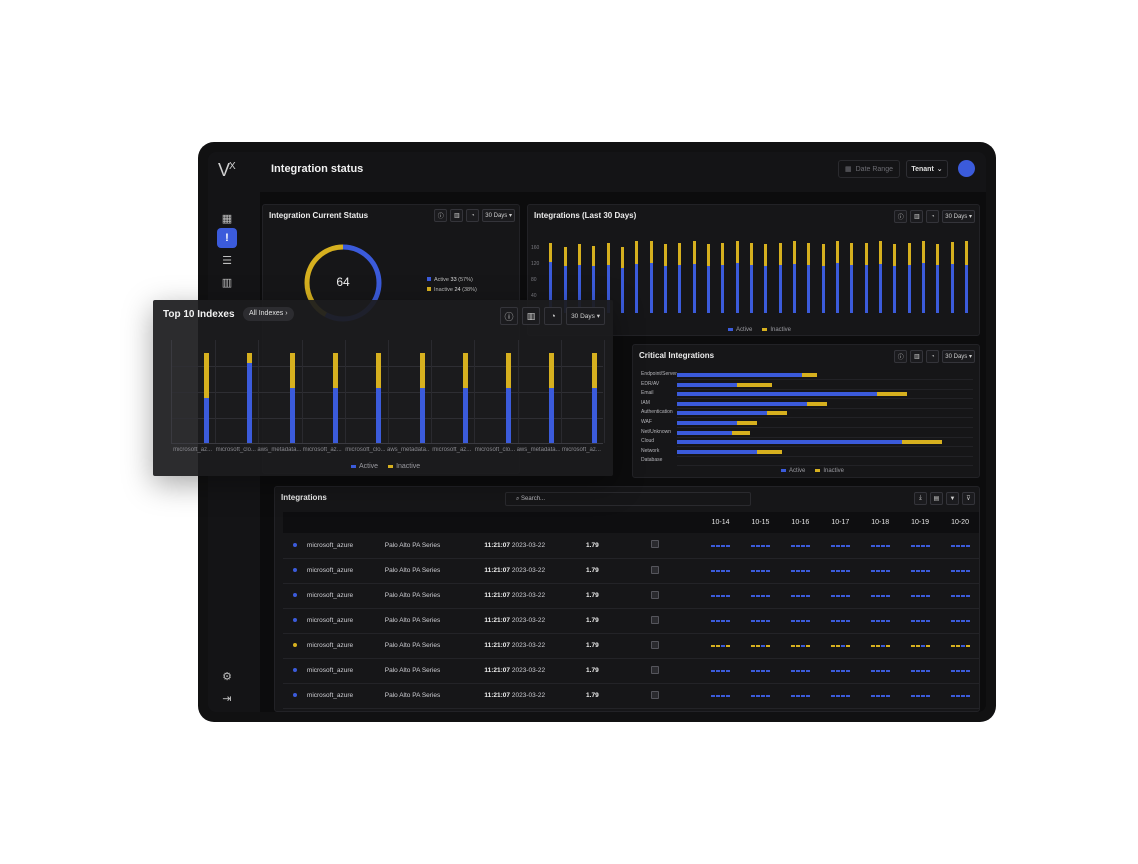 This screenshot has height=864, width=1138. Describe the element at coordinates (227, 218) in the screenshot. I see `dashboard-icon: ▦` at that location.